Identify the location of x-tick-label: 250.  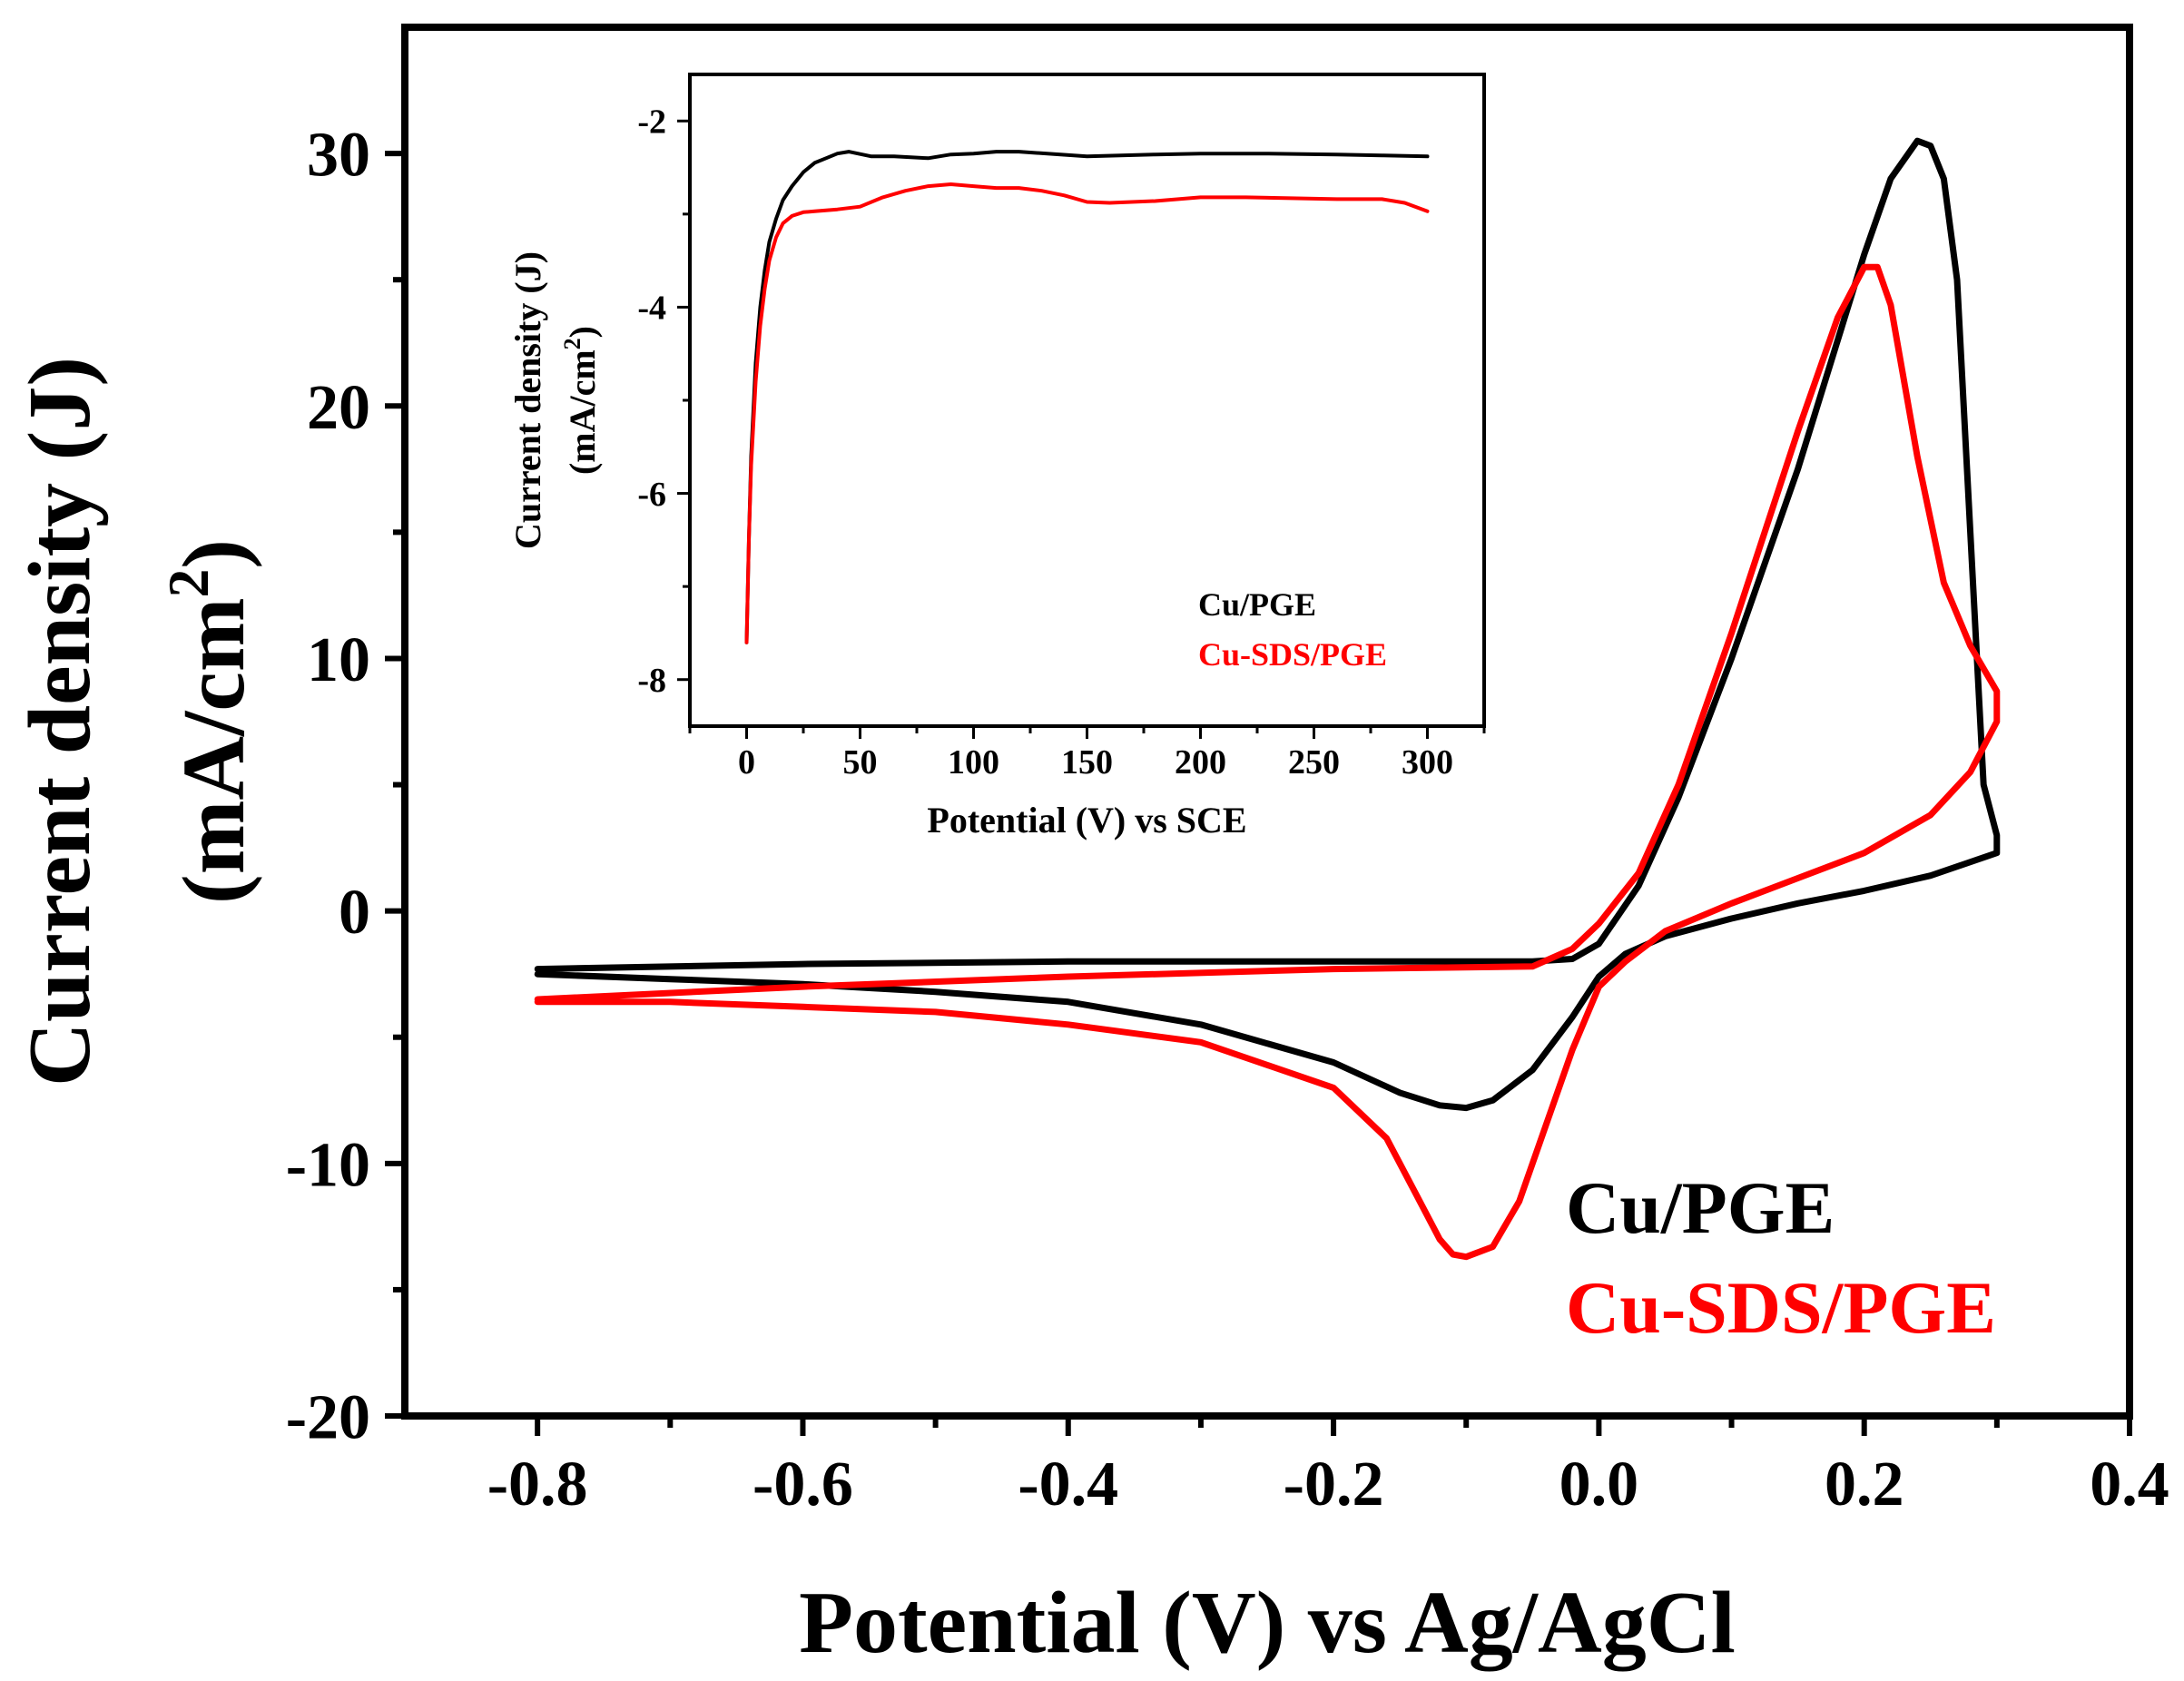
(1314, 762).